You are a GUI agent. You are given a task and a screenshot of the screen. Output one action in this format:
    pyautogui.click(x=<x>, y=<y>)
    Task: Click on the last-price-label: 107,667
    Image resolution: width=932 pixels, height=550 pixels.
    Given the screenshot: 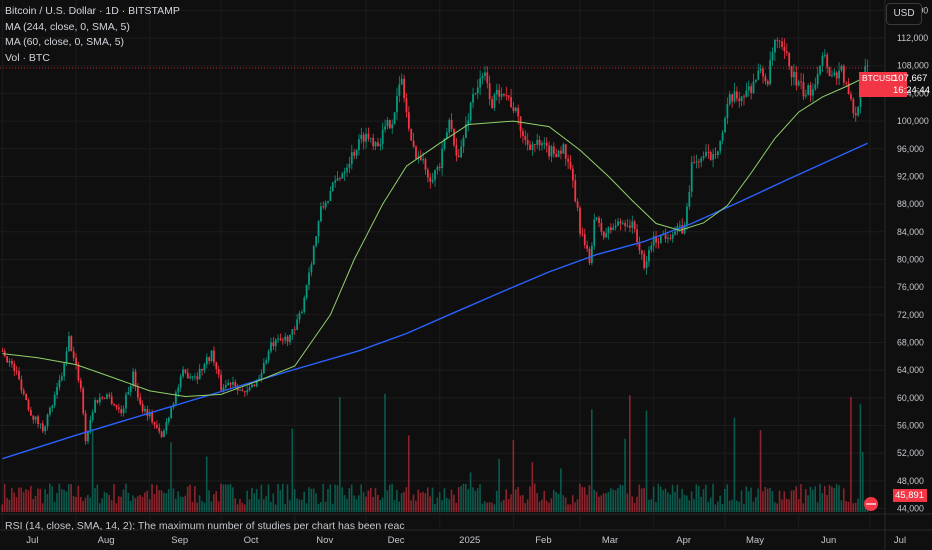 What is the action you would take?
    pyautogui.click(x=910, y=78)
    